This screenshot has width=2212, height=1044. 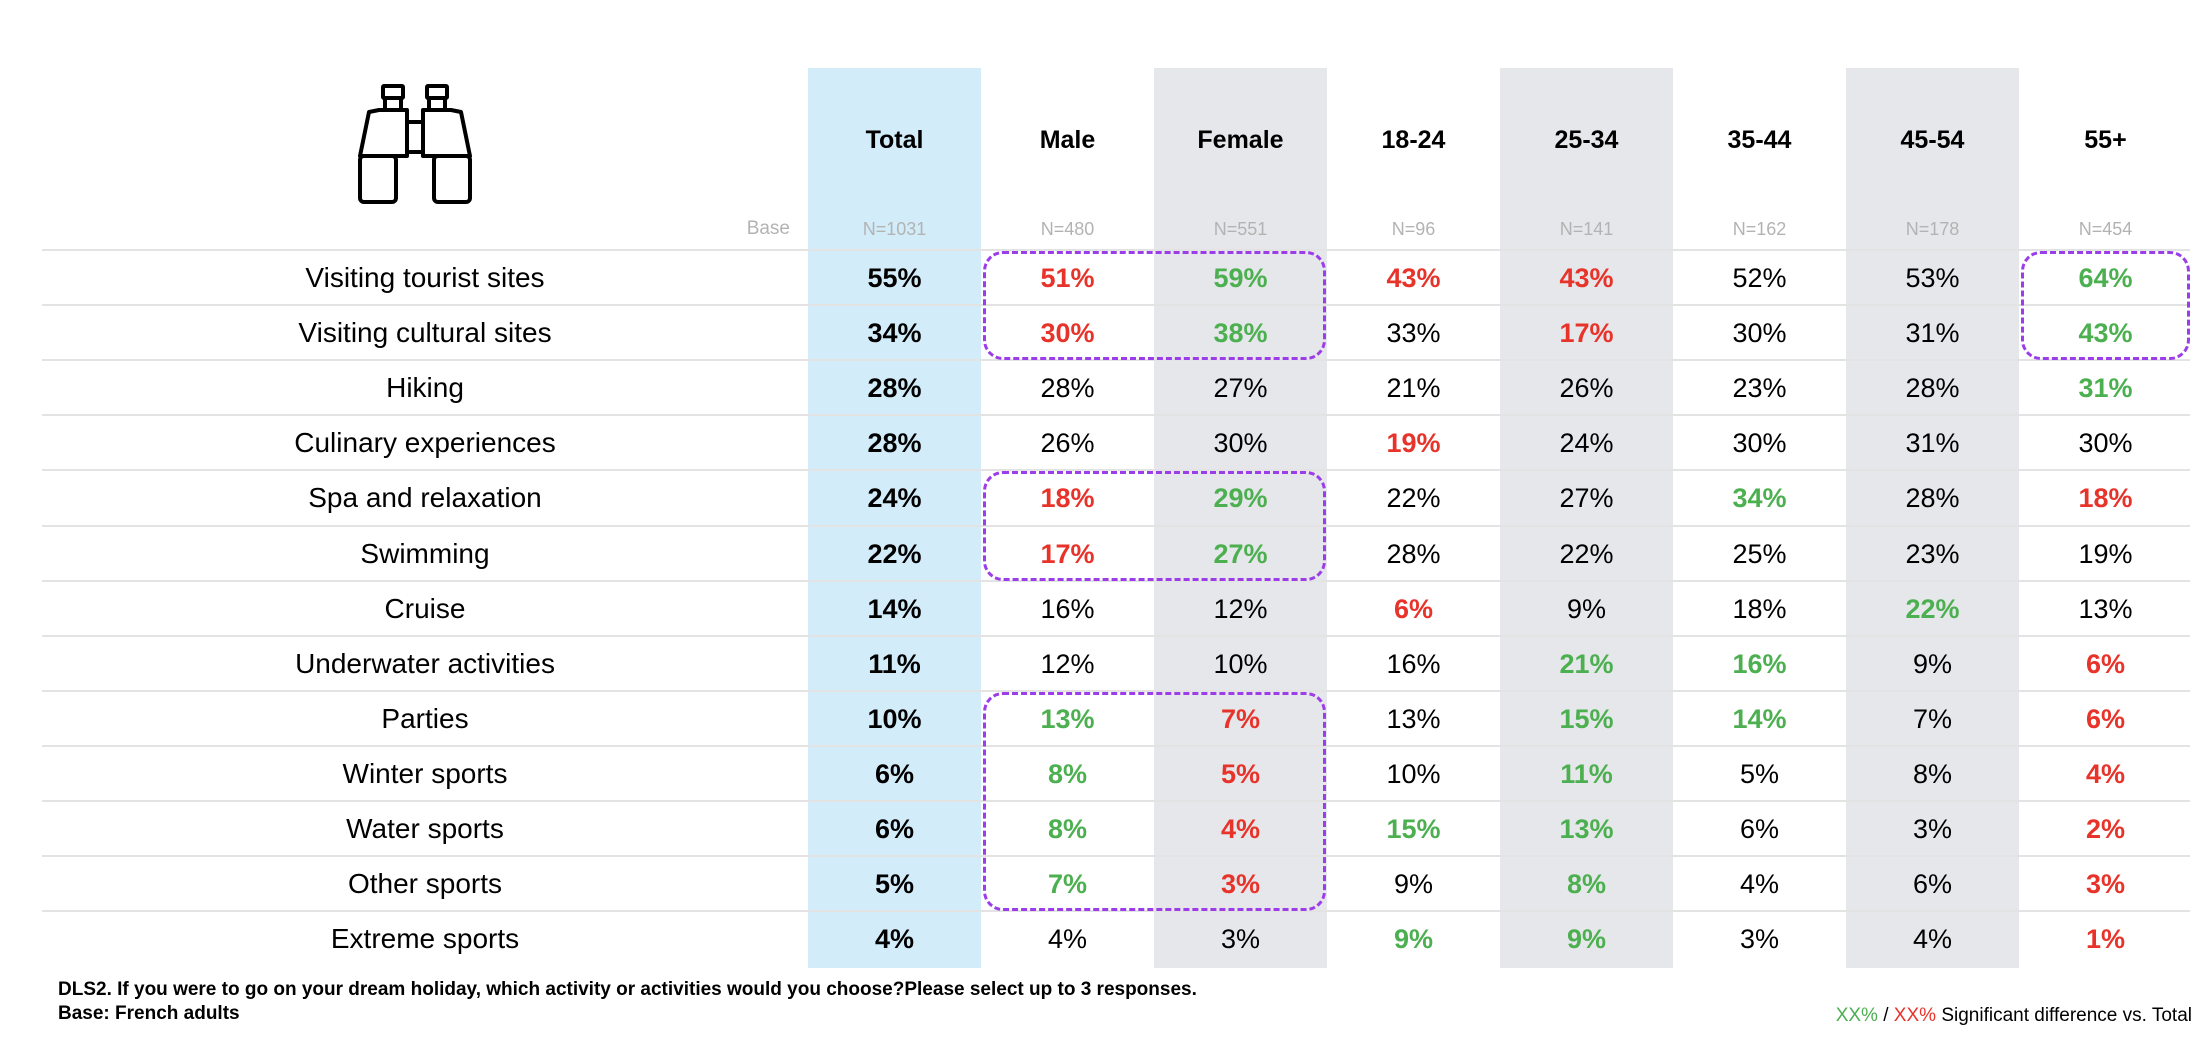 I want to click on column-base-35-44: N=162, so click(x=1759, y=229).